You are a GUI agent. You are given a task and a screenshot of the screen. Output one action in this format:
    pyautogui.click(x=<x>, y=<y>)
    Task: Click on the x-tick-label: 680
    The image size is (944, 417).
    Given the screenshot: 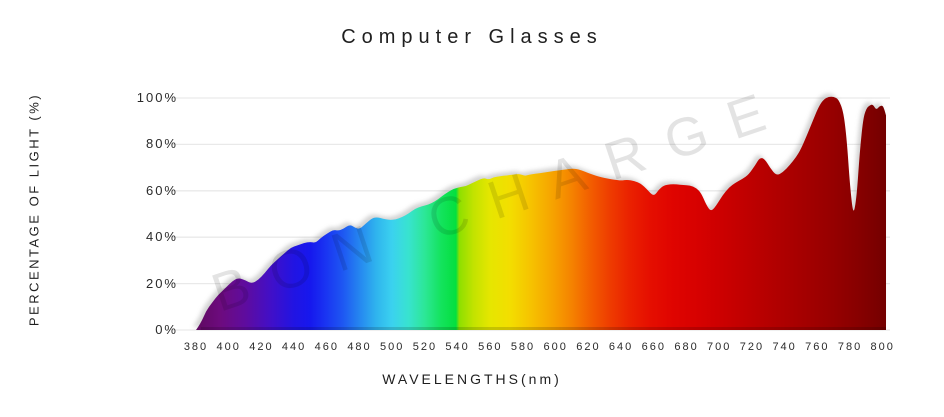 What is the action you would take?
    pyautogui.click(x=686, y=347)
    